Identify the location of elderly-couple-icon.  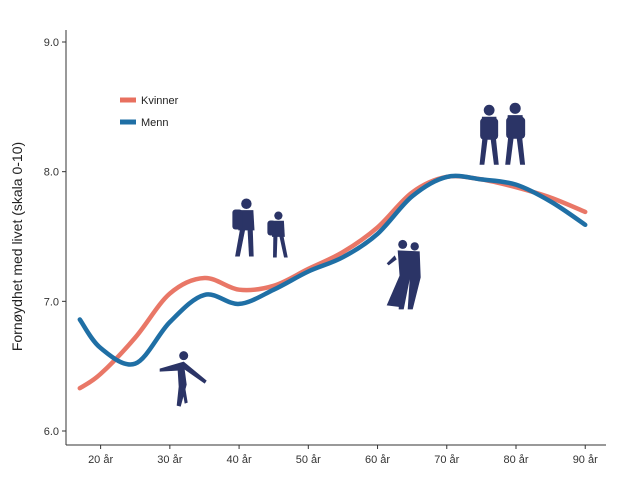
(502, 133).